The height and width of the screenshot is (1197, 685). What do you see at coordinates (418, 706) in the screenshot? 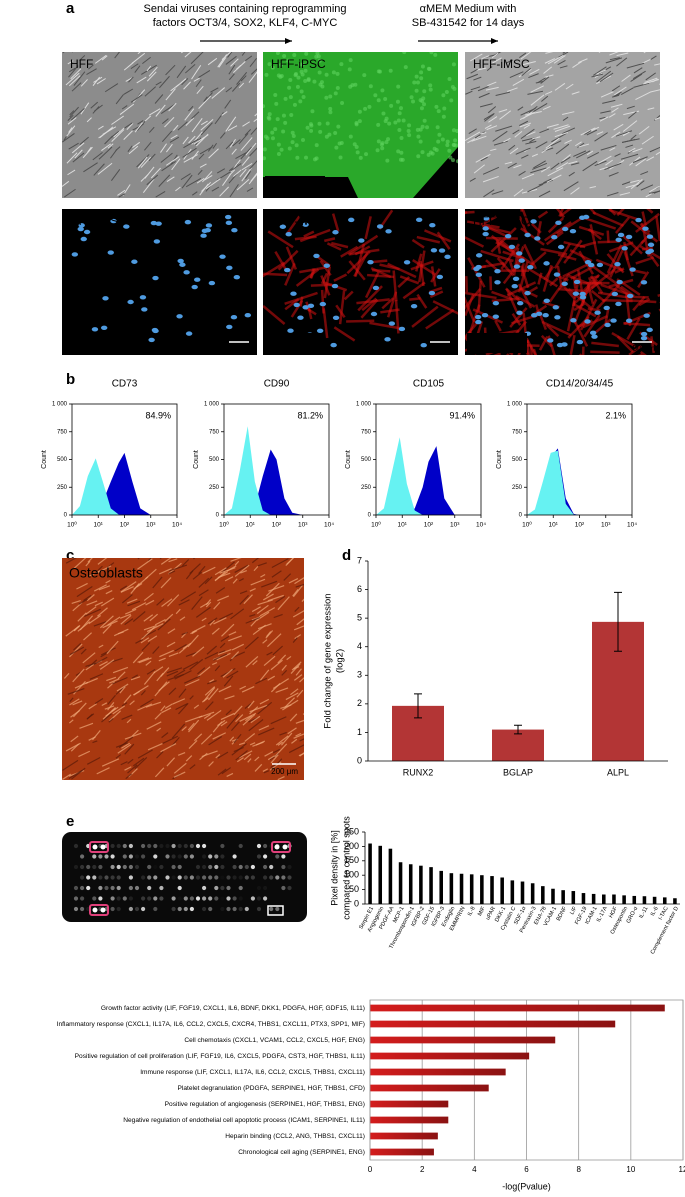
I see `error-bar` at bounding box center [418, 706].